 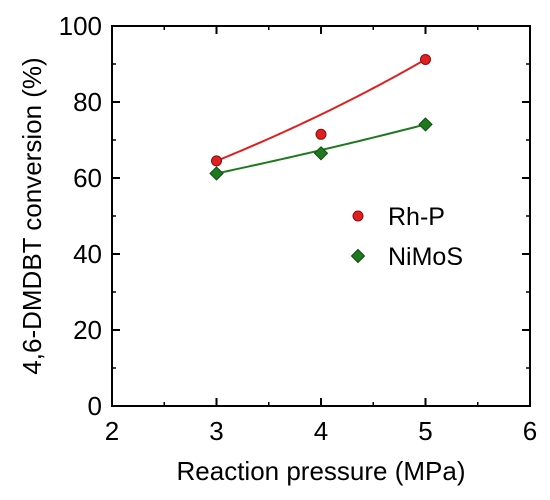 I want to click on y-tick-label: 40, so click(x=87, y=254).